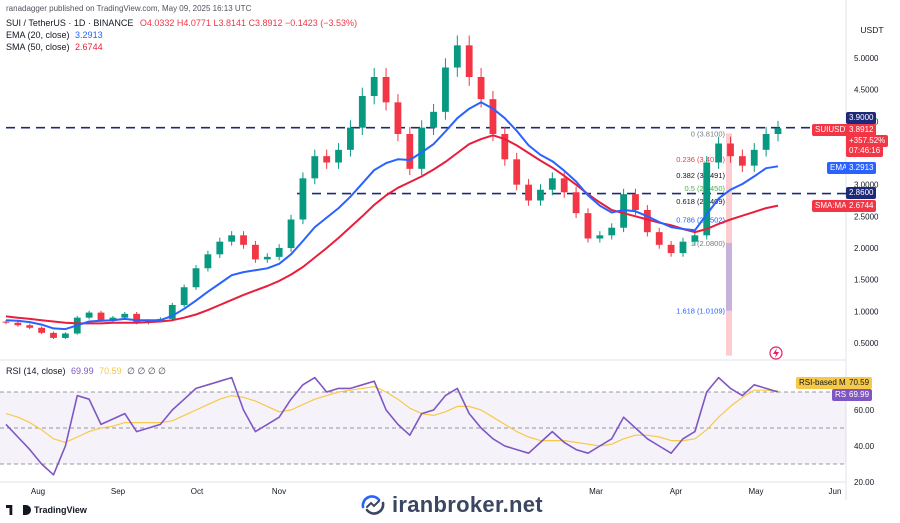 The height and width of the screenshot is (523, 900). I want to click on fib-label-1.618: 1.618 (1.0109), so click(700, 311).